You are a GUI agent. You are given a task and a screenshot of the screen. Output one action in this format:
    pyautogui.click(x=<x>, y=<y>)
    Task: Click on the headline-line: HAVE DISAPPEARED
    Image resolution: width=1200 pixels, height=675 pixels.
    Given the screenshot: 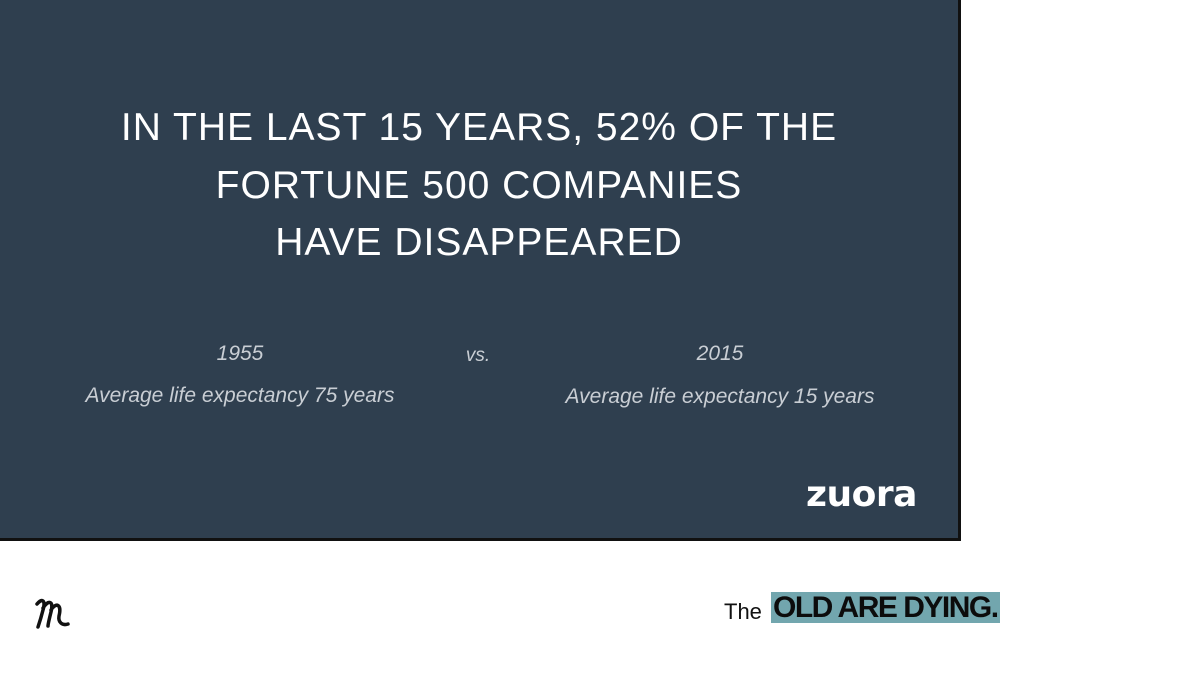 What is the action you would take?
    pyautogui.click(x=479, y=242)
    